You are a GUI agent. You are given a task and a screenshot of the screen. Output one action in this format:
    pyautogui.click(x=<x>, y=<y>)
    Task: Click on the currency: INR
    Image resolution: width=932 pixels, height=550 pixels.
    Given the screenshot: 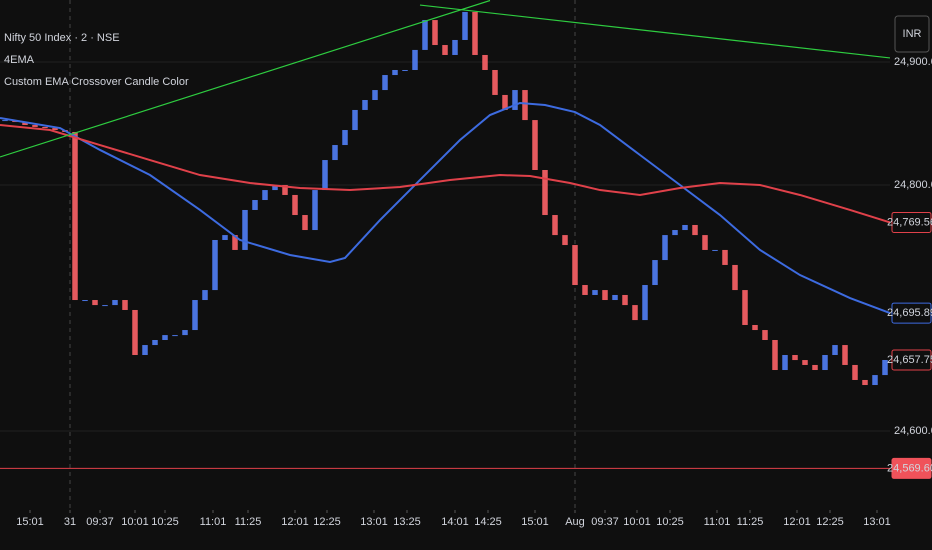 What is the action you would take?
    pyautogui.click(x=912, y=34)
    